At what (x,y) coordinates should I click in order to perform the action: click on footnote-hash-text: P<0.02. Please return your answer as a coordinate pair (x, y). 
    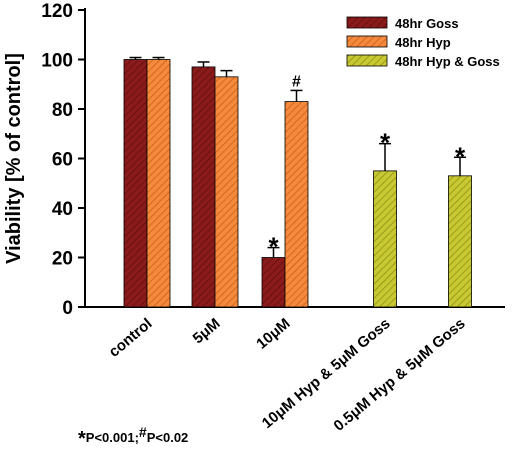
    Looking at the image, I should click on (167, 437).